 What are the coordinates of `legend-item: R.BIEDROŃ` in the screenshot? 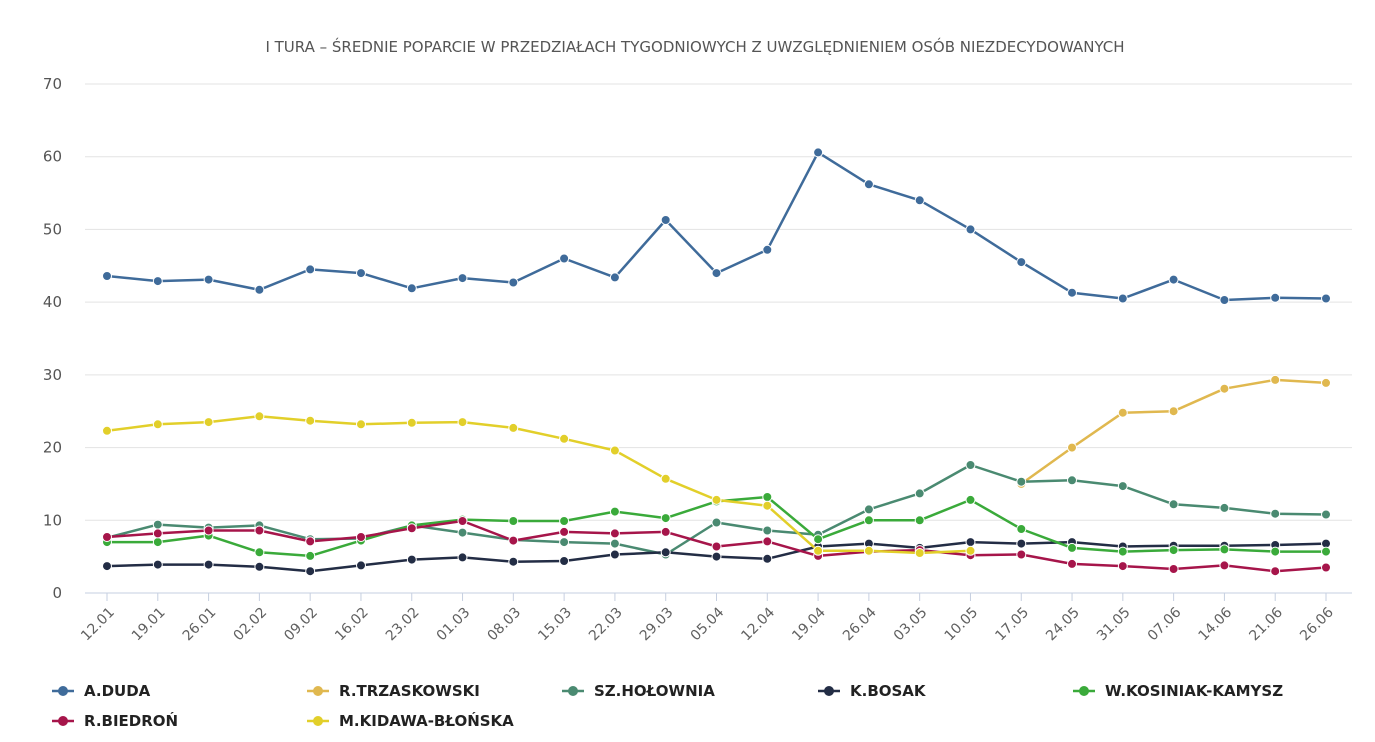 It's located at (115, 720).